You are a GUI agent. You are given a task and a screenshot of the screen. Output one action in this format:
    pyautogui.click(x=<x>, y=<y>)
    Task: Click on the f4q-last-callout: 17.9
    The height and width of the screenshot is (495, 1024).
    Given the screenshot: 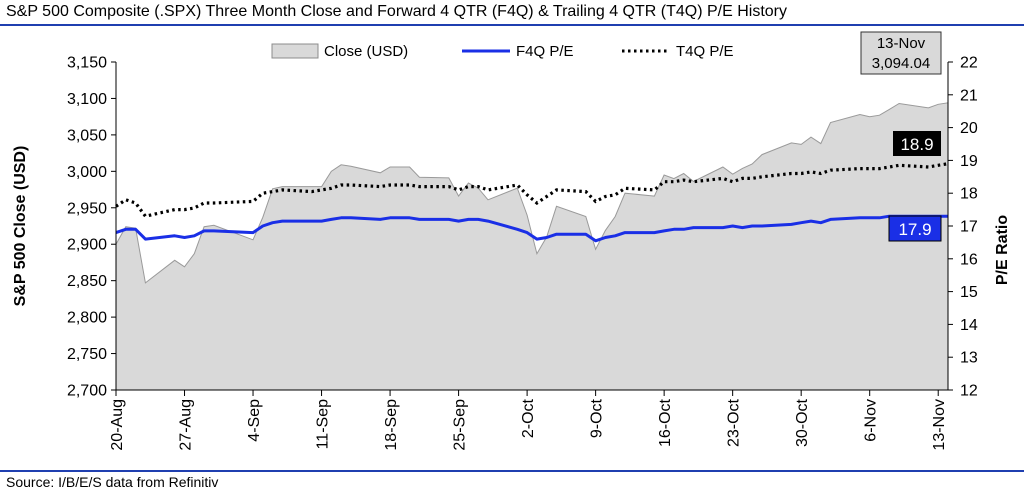 What is the action you would take?
    pyautogui.click(x=915, y=228)
    